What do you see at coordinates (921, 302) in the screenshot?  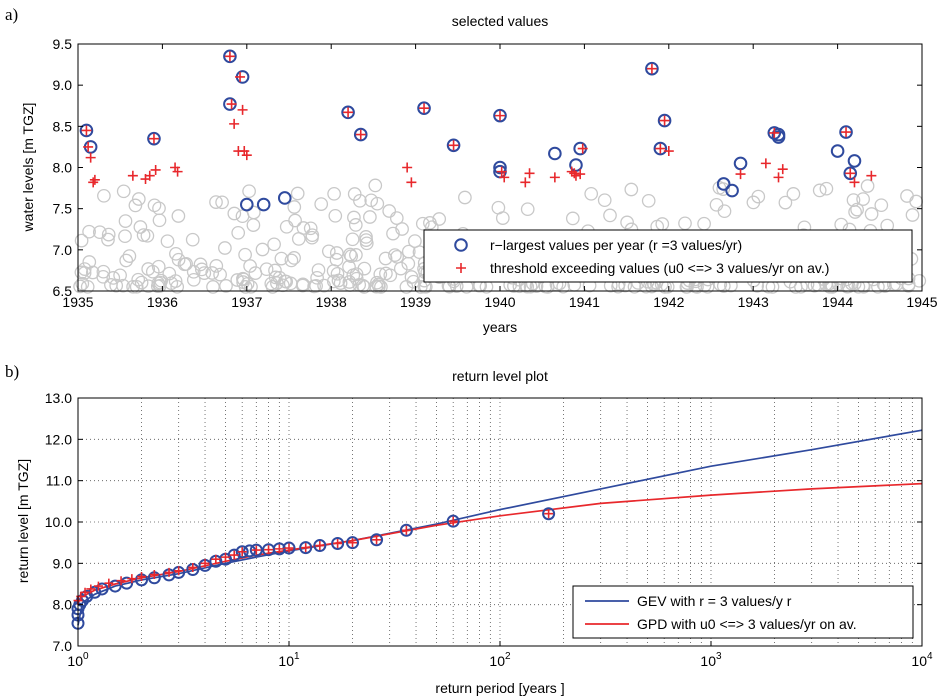 I see `x-tick-label: 1945` at bounding box center [921, 302].